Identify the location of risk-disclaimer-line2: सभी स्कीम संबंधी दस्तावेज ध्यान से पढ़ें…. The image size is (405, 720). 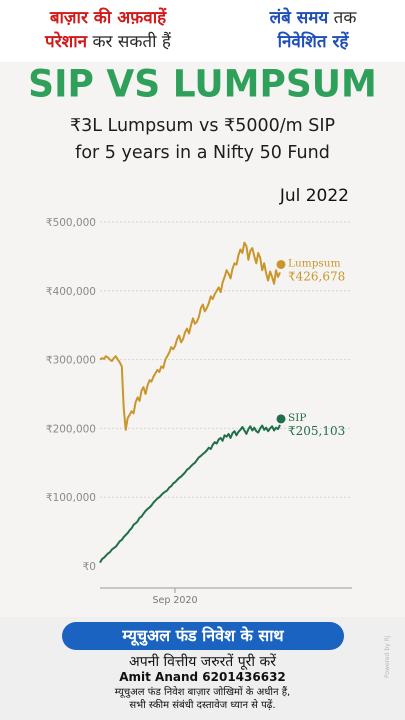
(202, 705).